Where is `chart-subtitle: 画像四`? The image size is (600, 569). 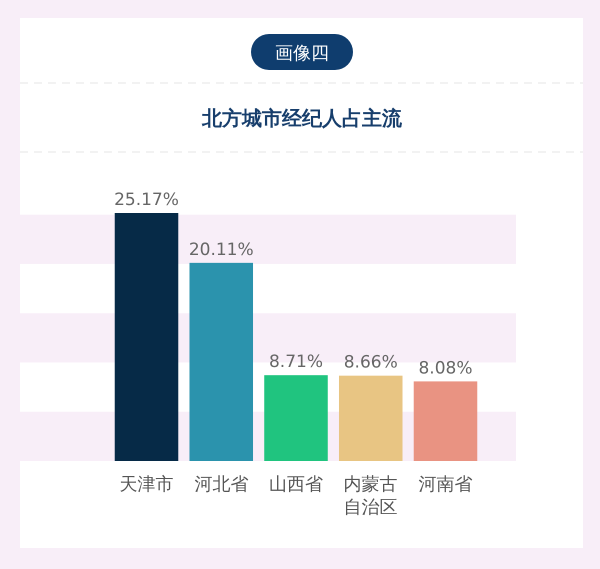
chart-subtitle: 画像四 is located at coordinates (302, 53).